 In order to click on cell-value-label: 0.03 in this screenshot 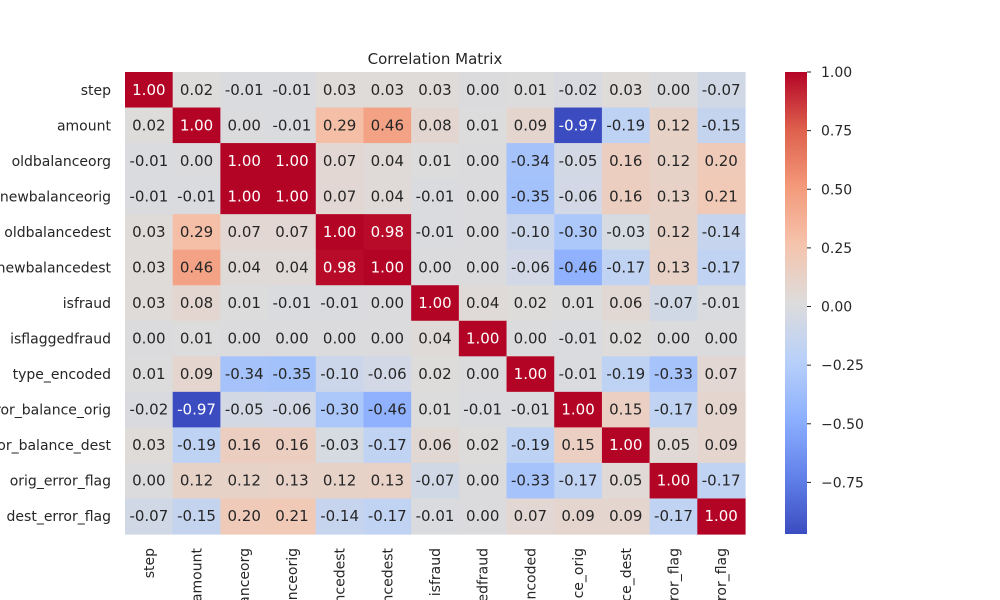, I will do `click(387, 90)`.